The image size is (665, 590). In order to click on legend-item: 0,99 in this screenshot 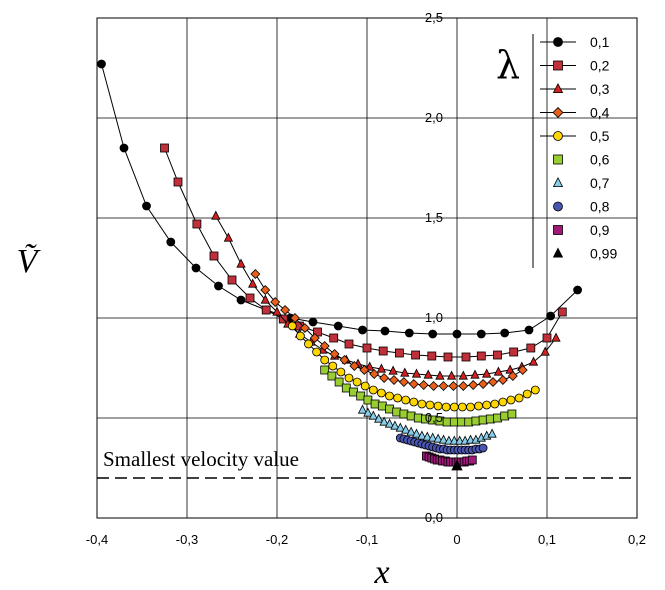, I will do `click(584, 254)`.